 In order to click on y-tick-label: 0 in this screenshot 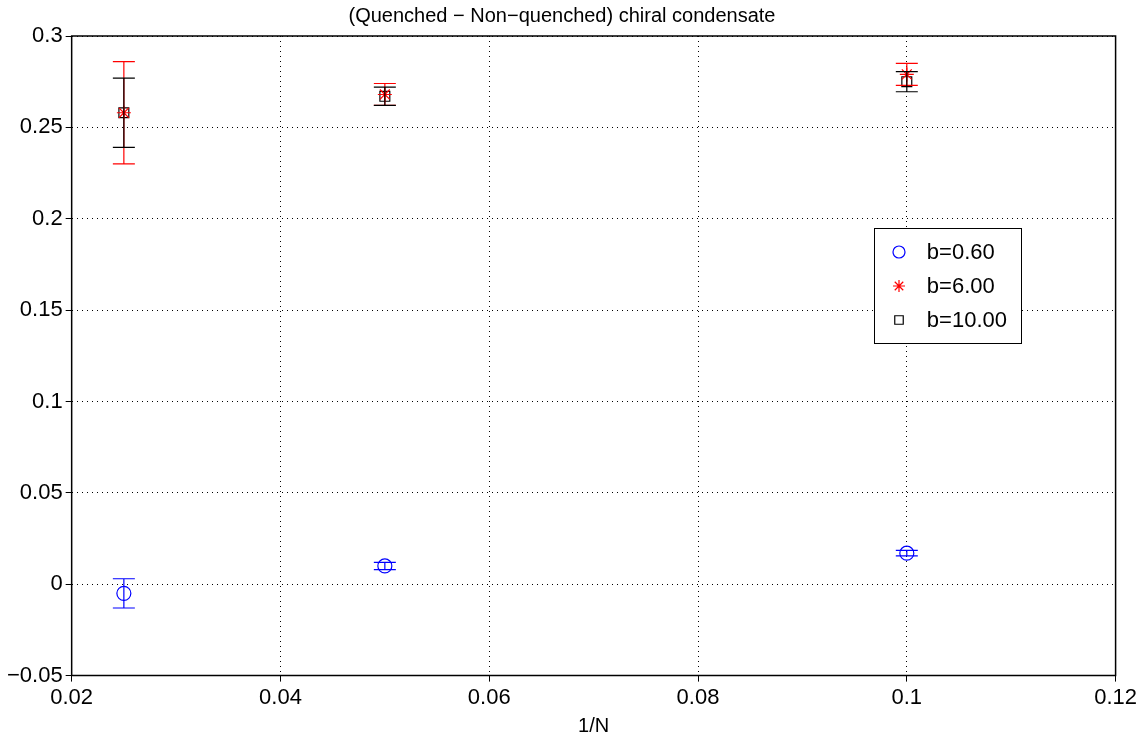, I will do `click(56, 583)`.